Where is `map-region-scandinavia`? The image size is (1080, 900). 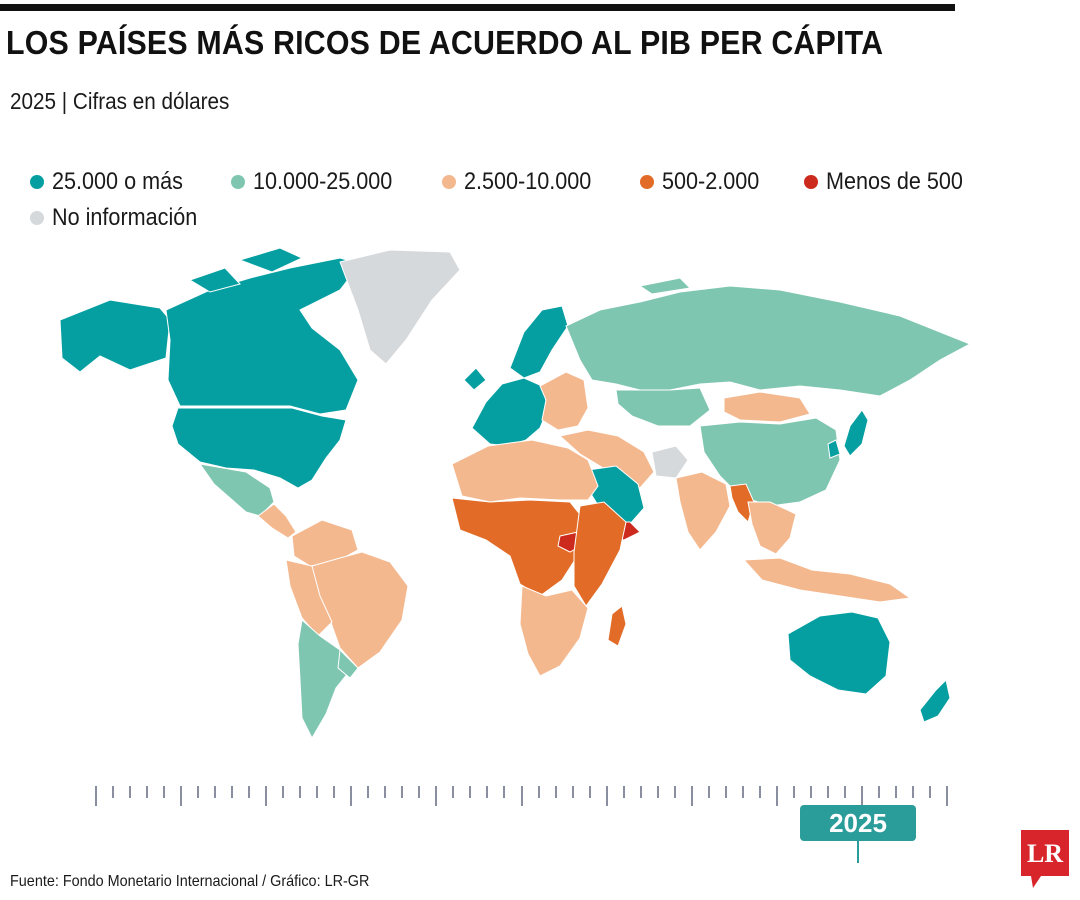 map-region-scandinavia is located at coordinates (539, 342).